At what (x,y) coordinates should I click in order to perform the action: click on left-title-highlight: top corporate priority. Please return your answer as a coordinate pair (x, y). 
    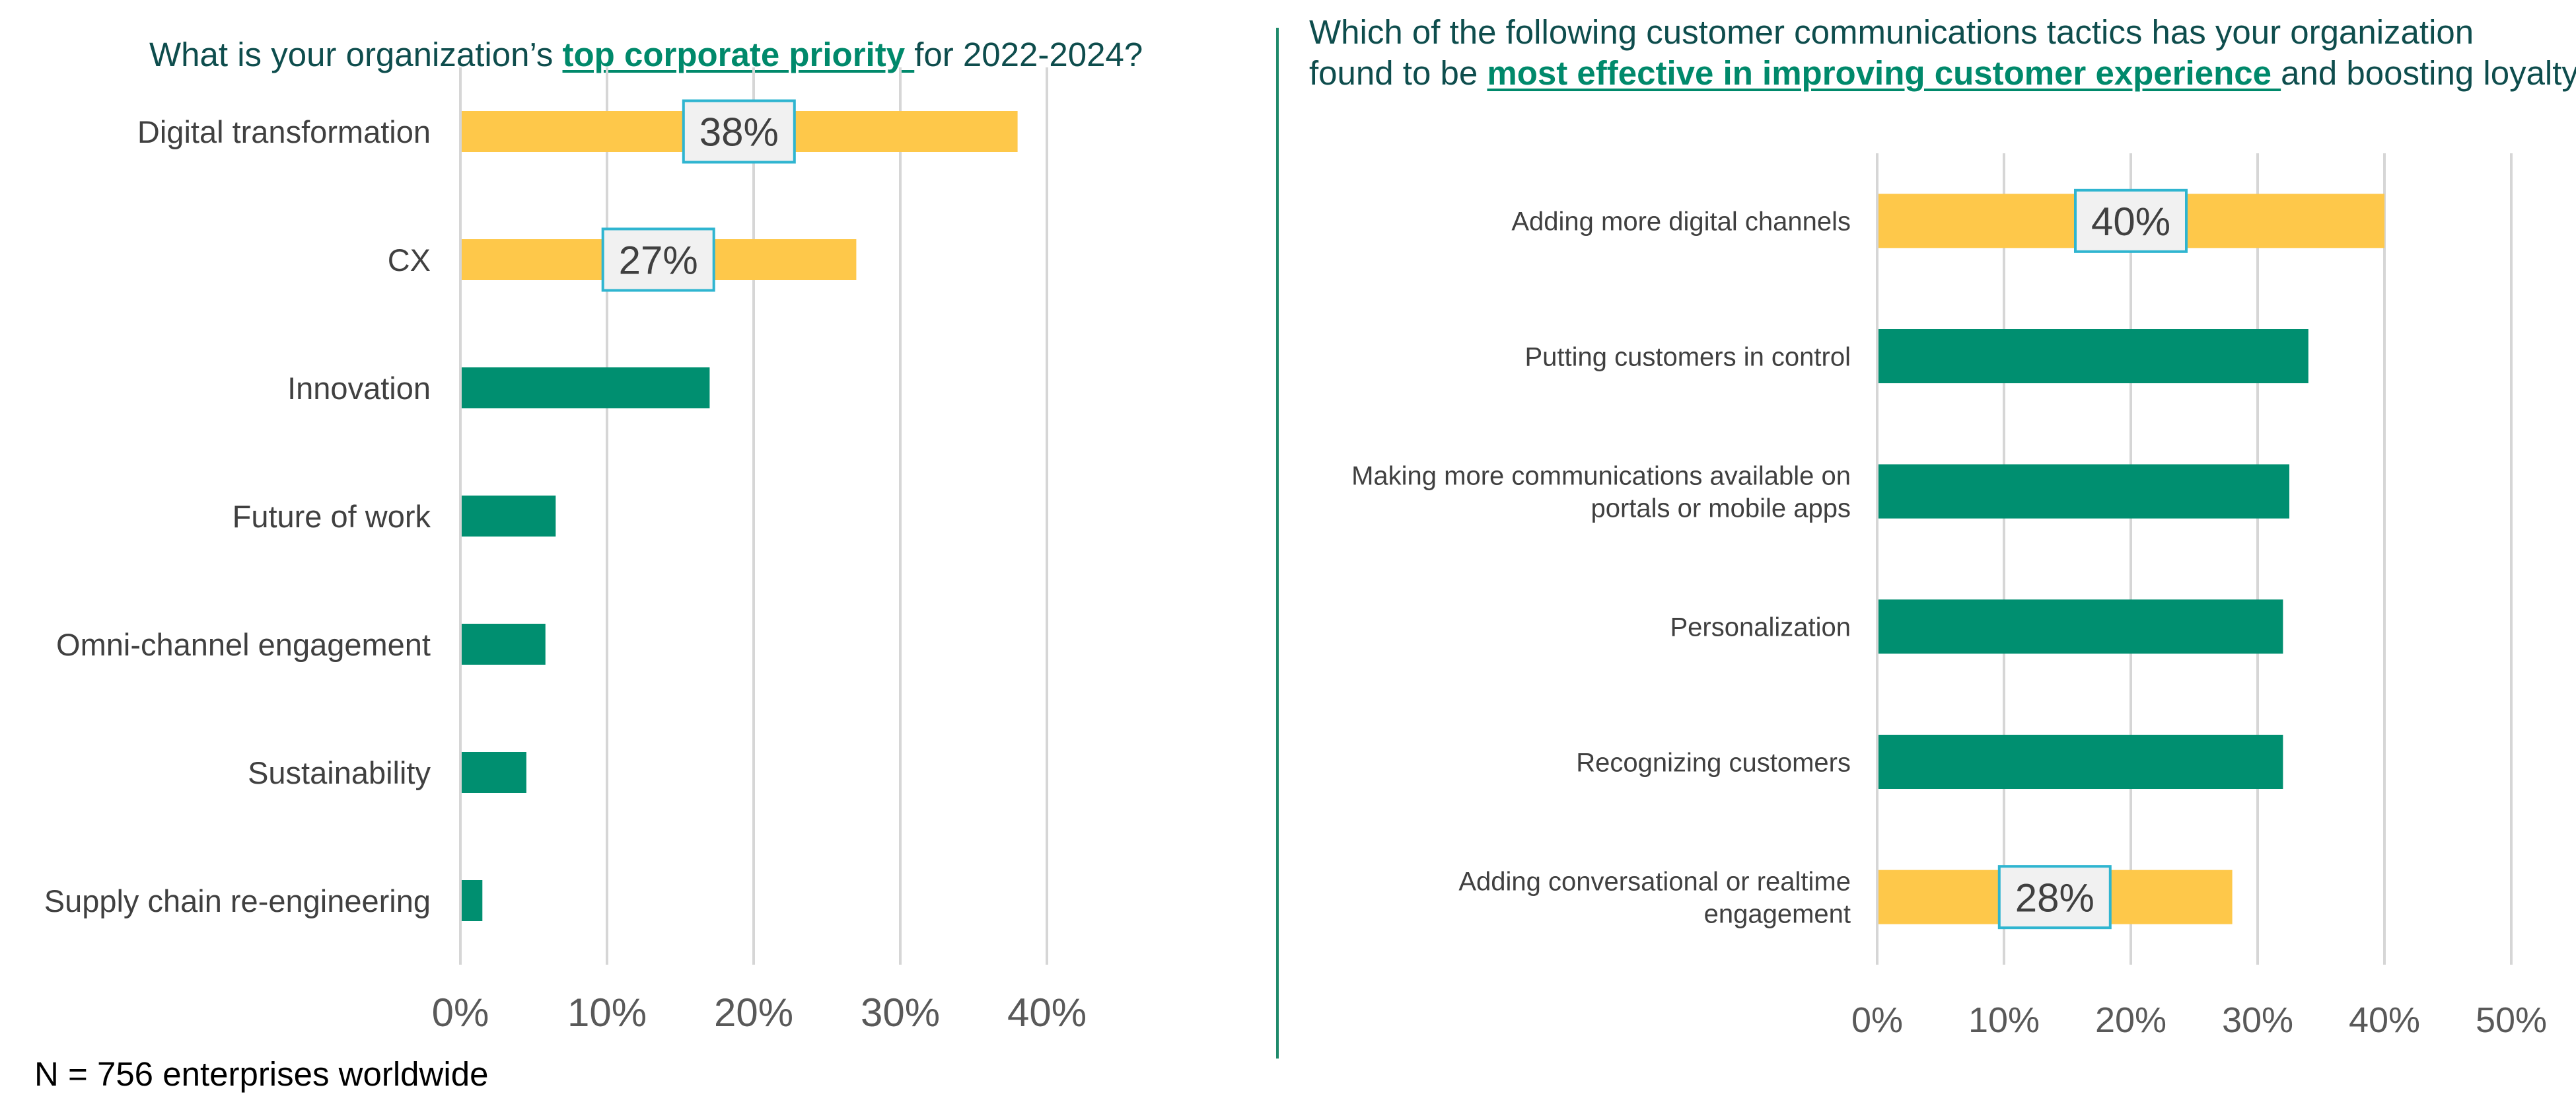
    Looking at the image, I should click on (738, 54).